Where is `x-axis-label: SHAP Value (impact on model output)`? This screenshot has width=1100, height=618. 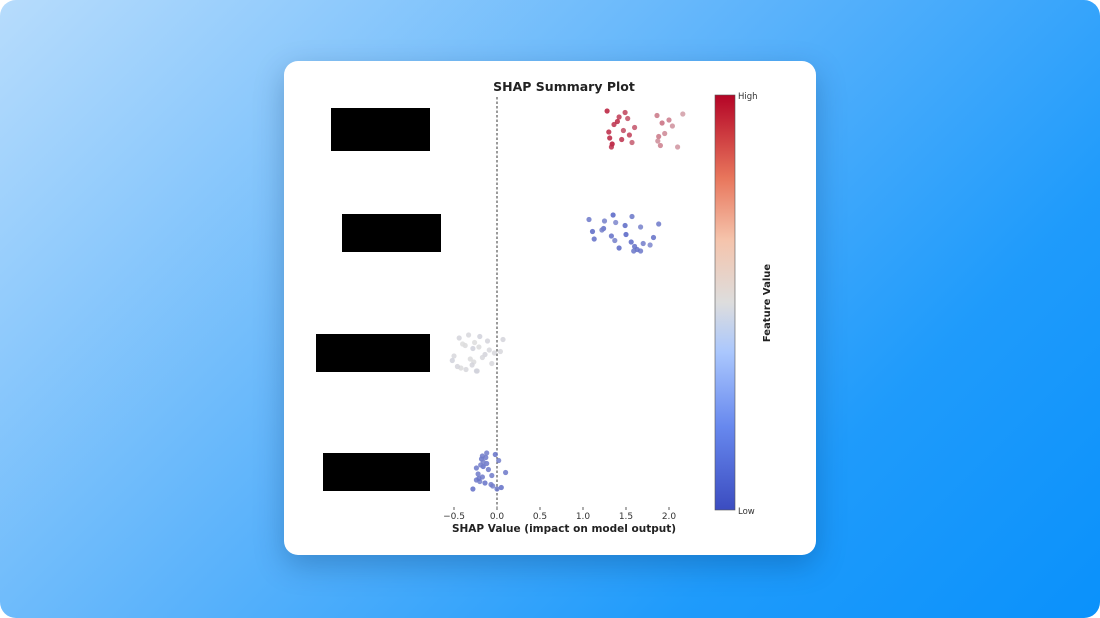 x-axis-label: SHAP Value (impact on model output) is located at coordinates (564, 529).